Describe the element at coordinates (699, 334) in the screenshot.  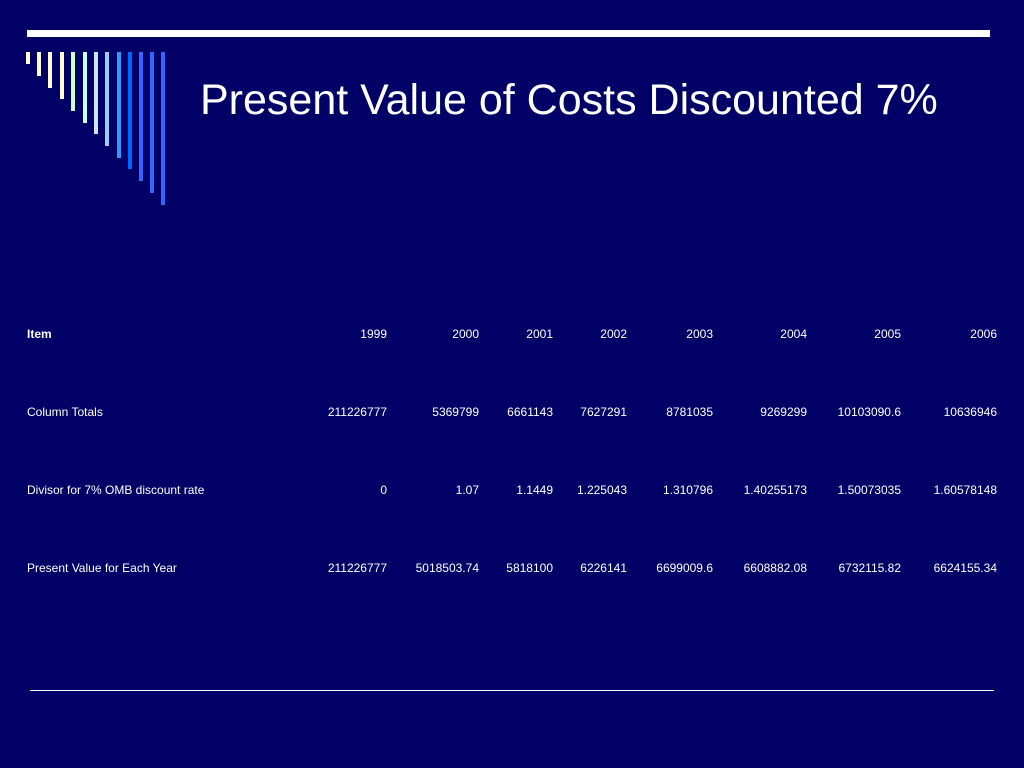
I see `column-header-2003: 2003` at that location.